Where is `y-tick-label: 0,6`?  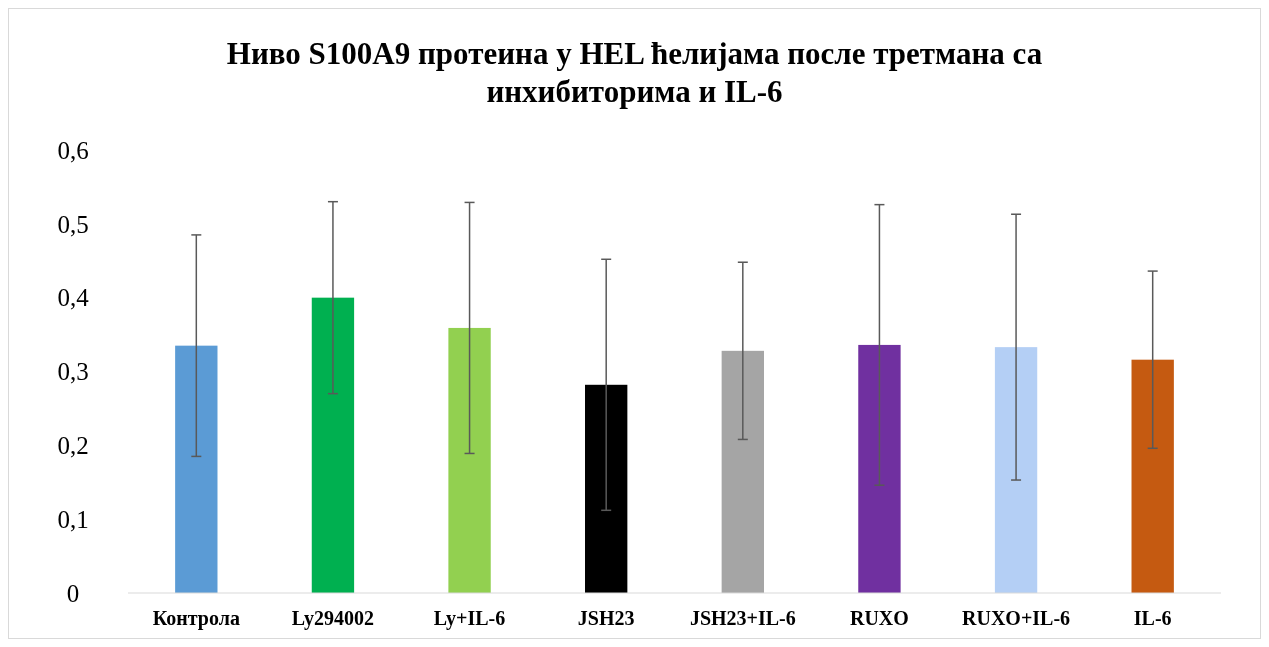
y-tick-label: 0,6 is located at coordinates (73, 150).